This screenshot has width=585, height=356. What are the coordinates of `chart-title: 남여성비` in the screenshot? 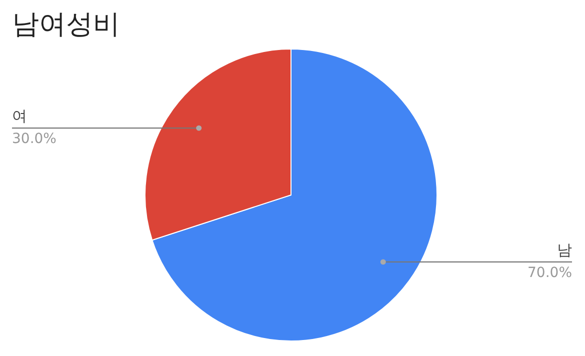 It's located at (66, 24).